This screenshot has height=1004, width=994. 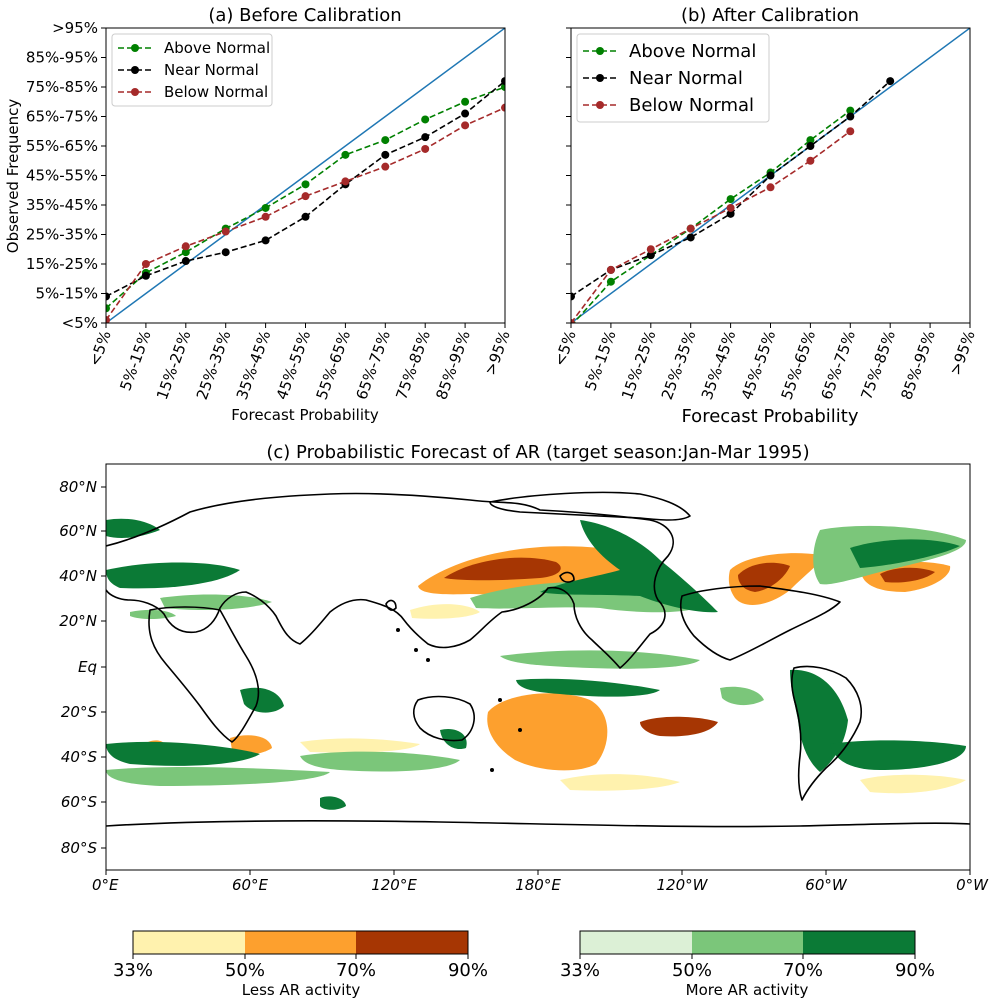 I want to click on colorbar-less-label: Less AR activity, so click(x=301, y=990).